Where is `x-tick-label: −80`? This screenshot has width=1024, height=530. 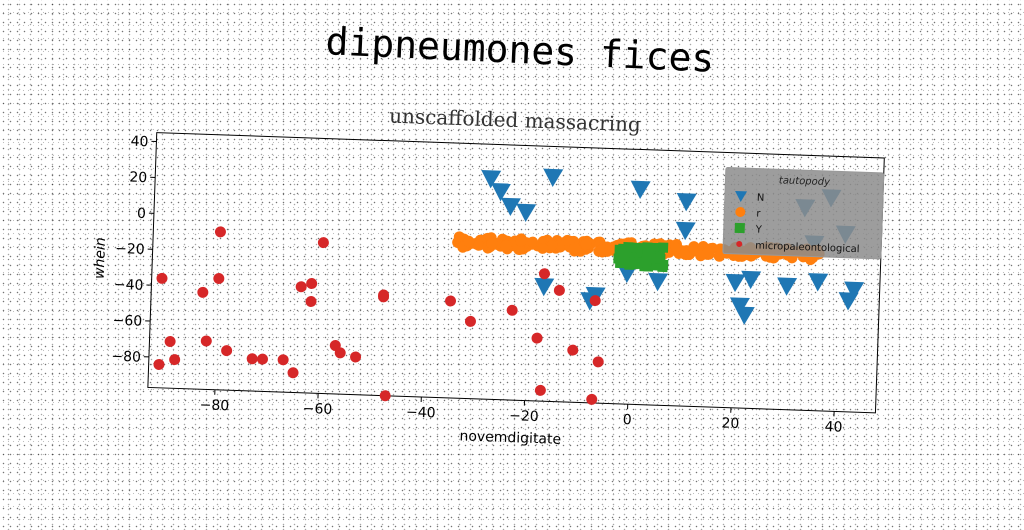 x-tick-label: −80 is located at coordinates (214, 405).